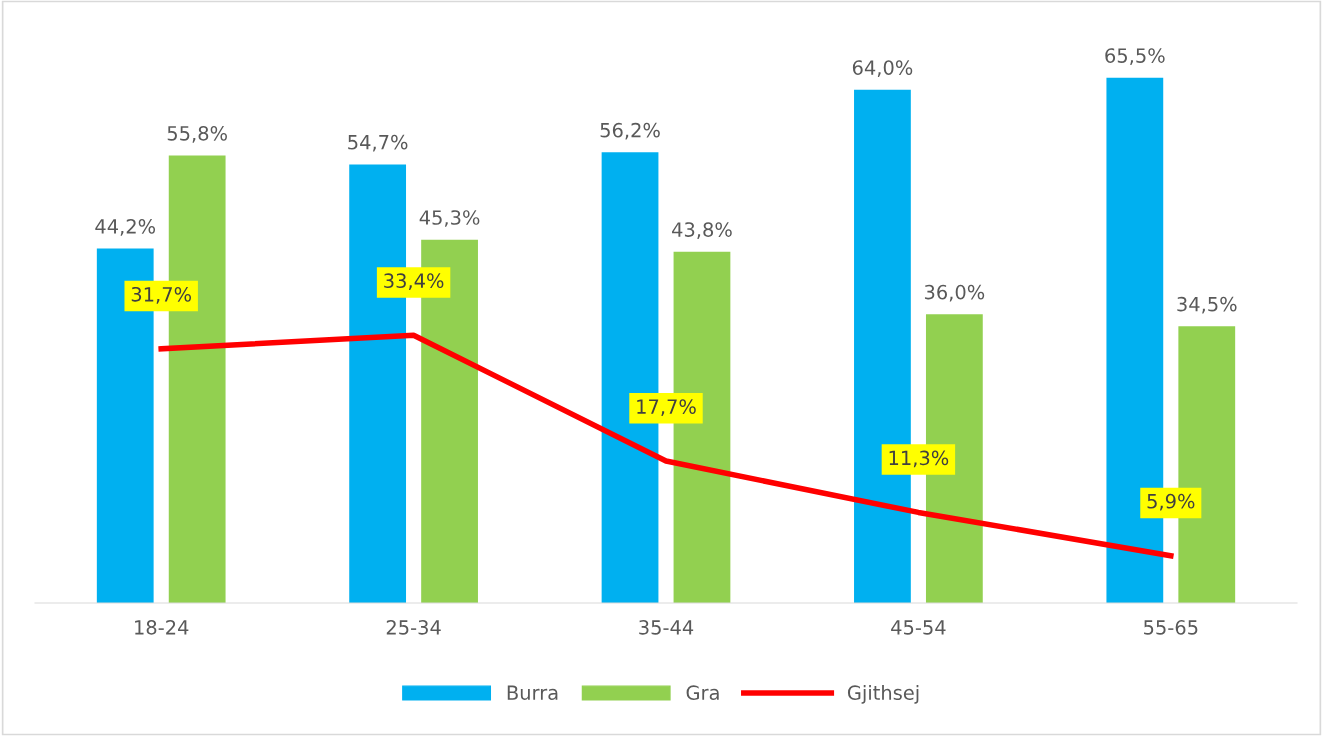 The image size is (1323, 736). What do you see at coordinates (666, 407) in the screenshot?
I see `data-label: 17,7%` at bounding box center [666, 407].